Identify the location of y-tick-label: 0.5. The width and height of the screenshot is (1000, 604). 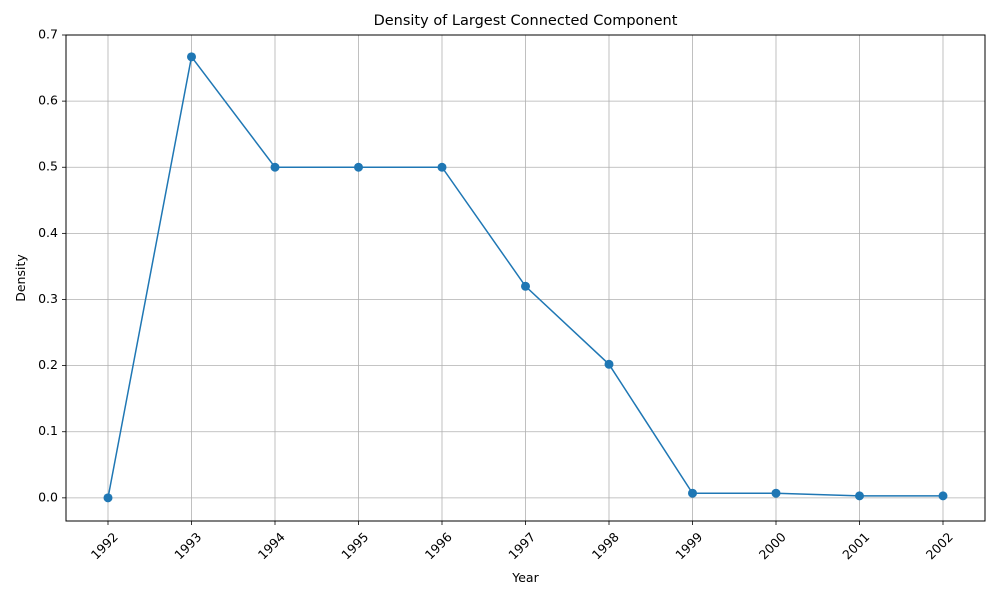
(48, 166).